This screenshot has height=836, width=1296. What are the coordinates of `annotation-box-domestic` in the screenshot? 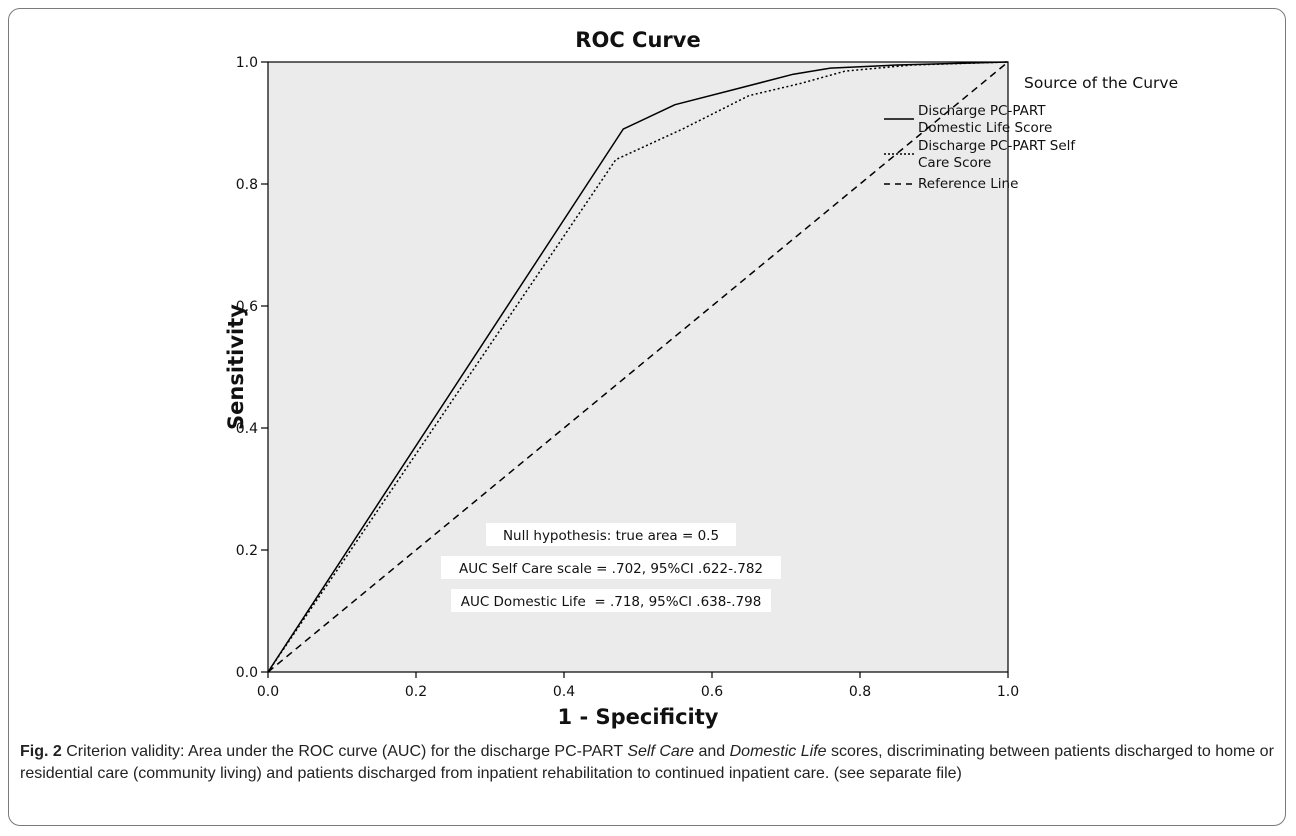 It's located at (611, 600).